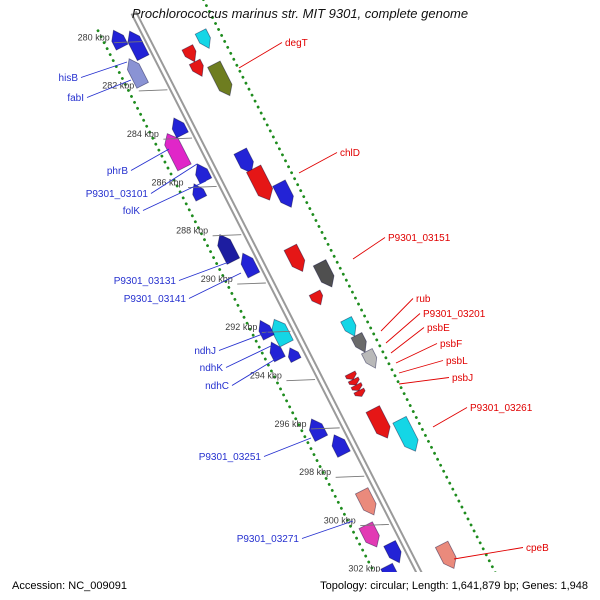  What do you see at coordinates (212, 368) in the screenshot?
I see `gene-label-ndhK: ndhK` at bounding box center [212, 368].